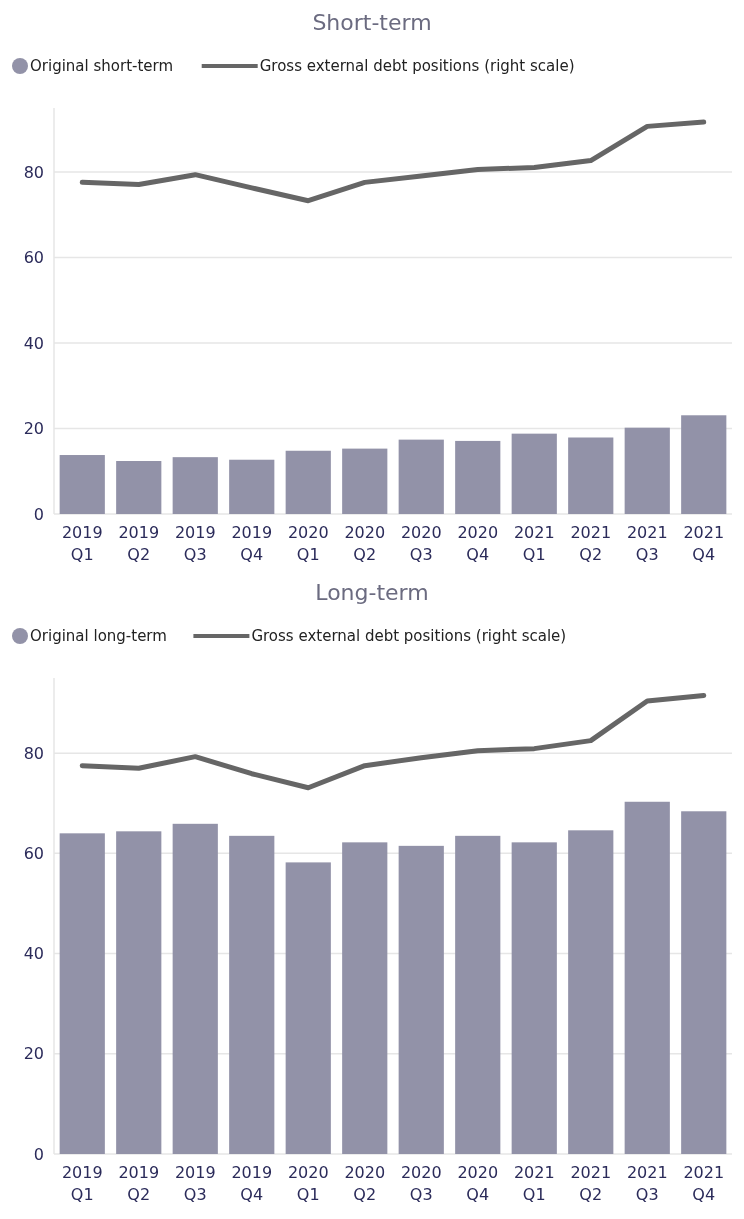 Image resolution: width=744 pixels, height=1219 pixels. I want to click on legend-label: Original short-term, so click(102, 66).